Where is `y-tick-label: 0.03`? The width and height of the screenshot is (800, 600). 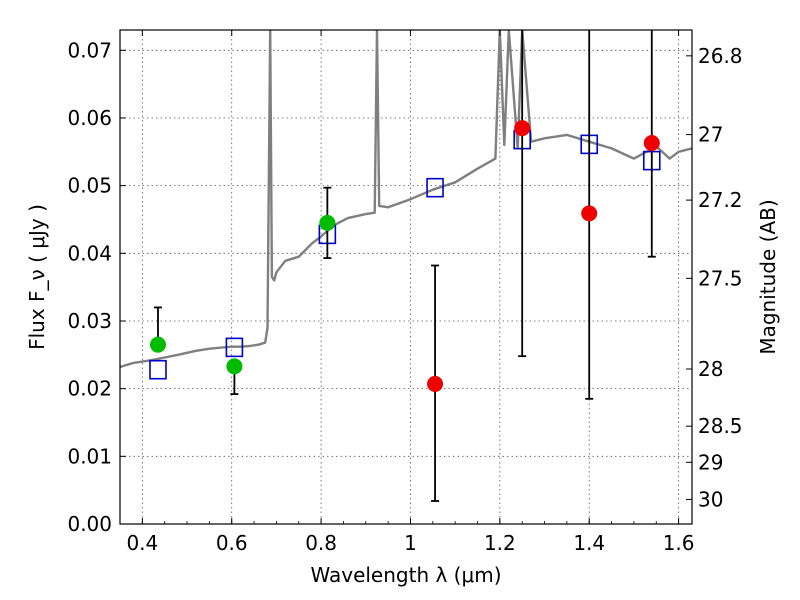
y-tick-label: 0.03 is located at coordinates (89, 321).